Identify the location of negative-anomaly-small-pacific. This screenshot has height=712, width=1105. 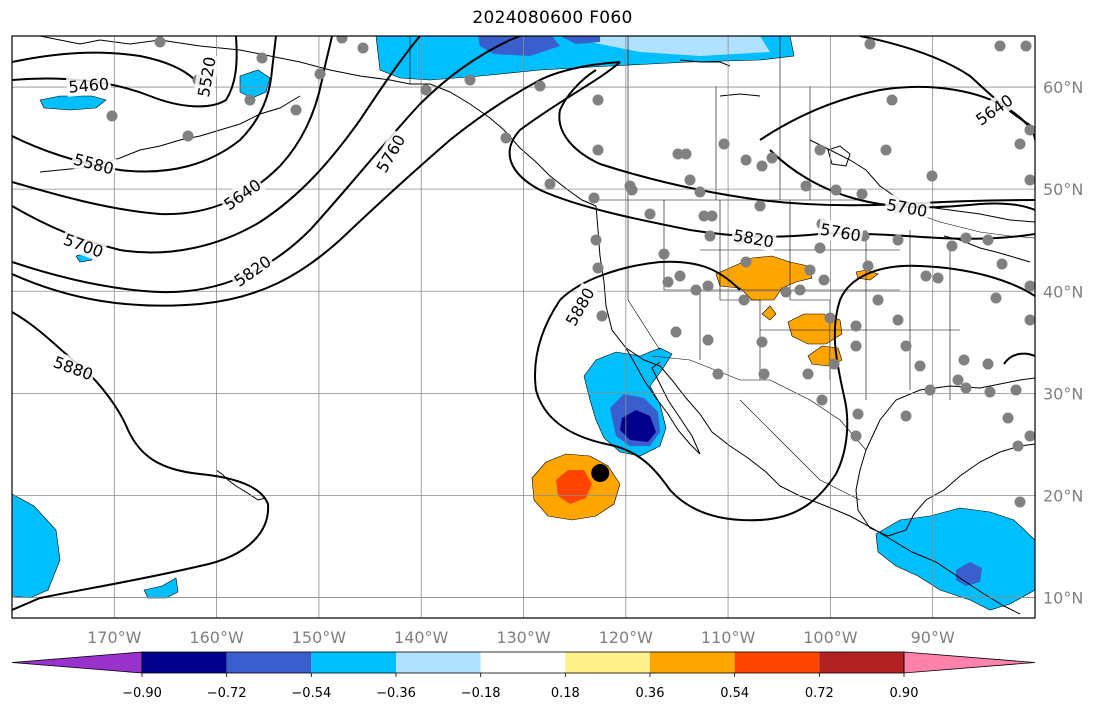
(161, 588).